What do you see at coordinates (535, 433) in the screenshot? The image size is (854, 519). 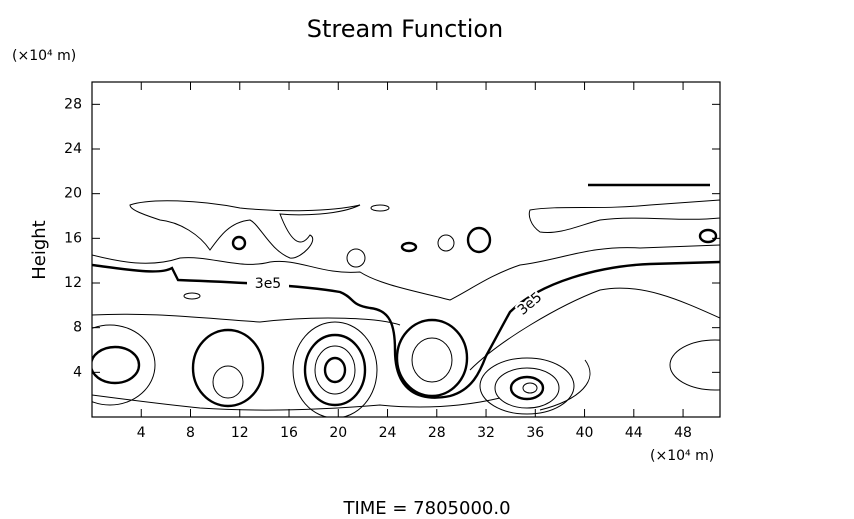 I see `x-tick-label: 36` at bounding box center [535, 433].